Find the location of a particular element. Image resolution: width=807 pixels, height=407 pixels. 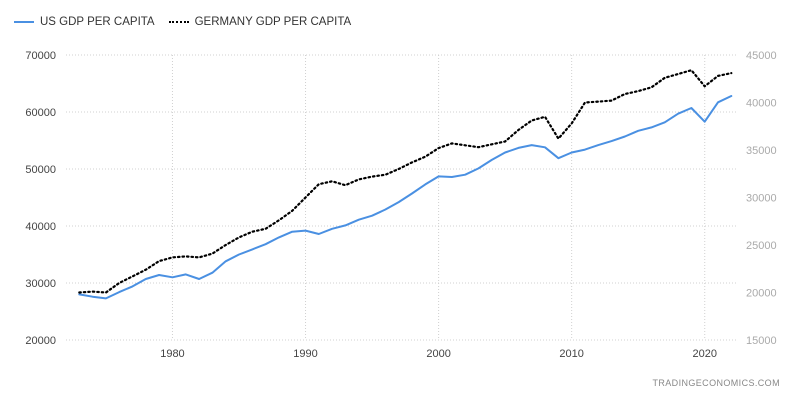

y-axis-right-labels: 15000 20000 25000 30000 35000 40000 45000 is located at coordinates (761, 198).